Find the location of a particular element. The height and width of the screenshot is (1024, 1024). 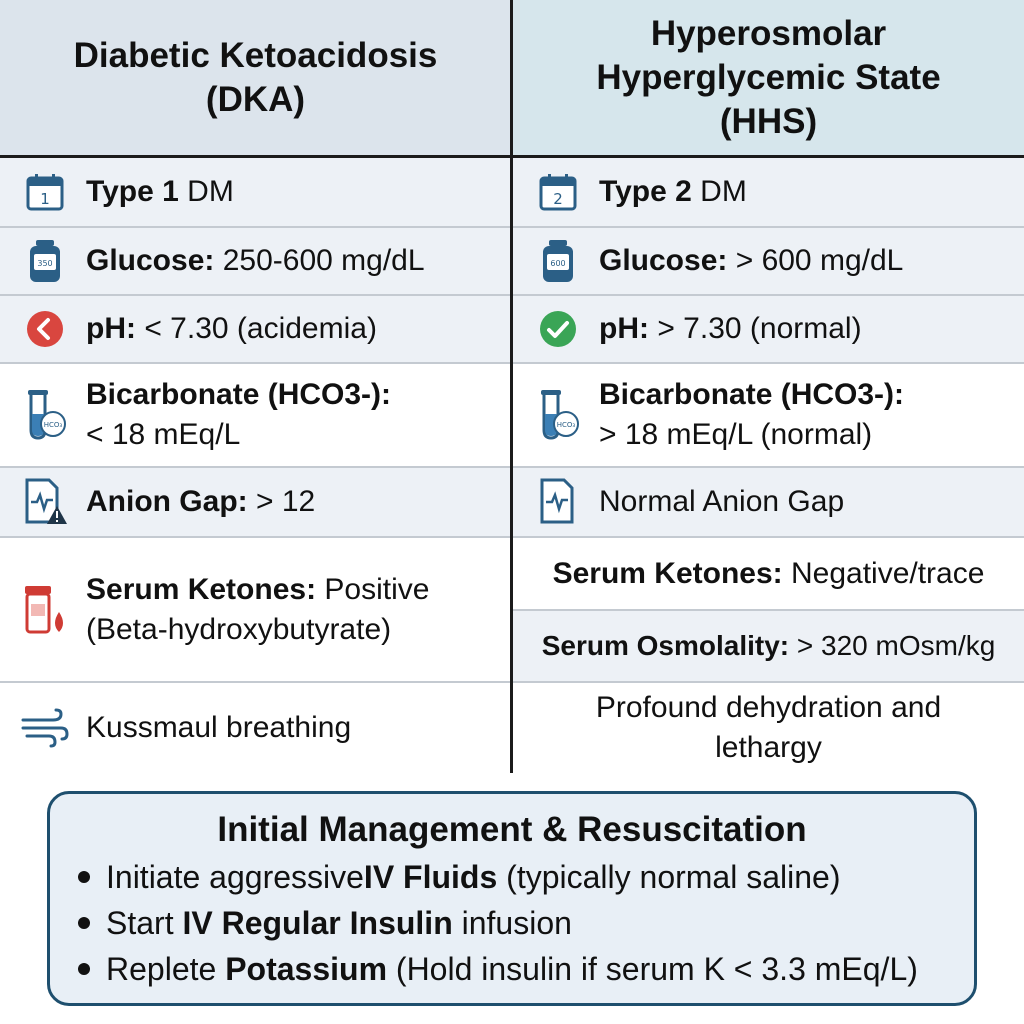

dka-anion-row: Anion Gap: > 12 is located at coordinates (255, 503).